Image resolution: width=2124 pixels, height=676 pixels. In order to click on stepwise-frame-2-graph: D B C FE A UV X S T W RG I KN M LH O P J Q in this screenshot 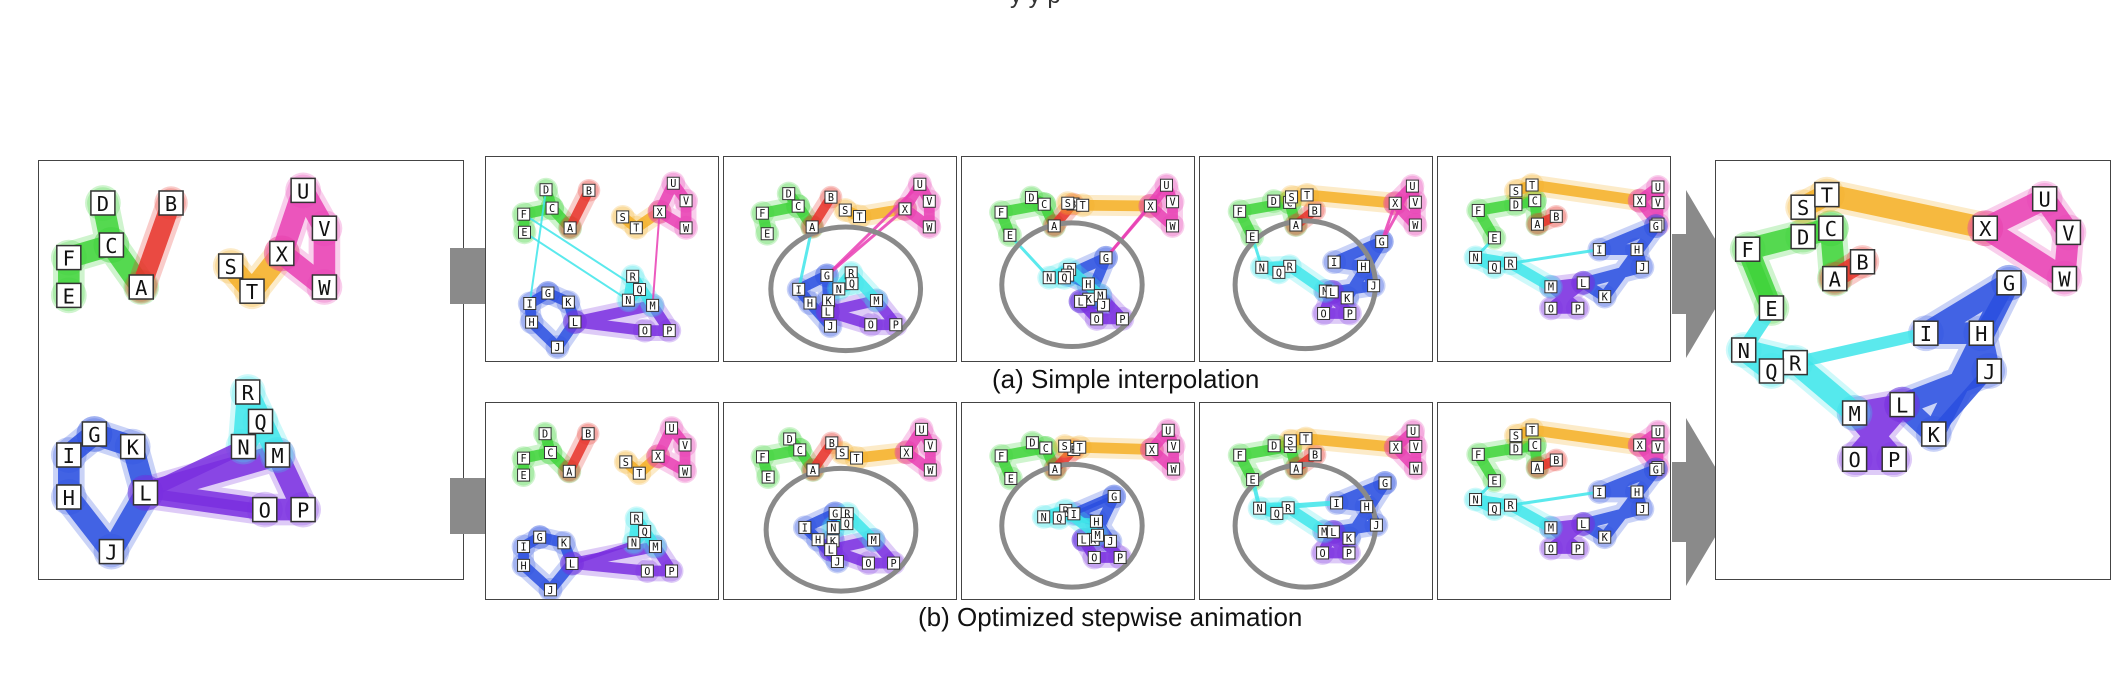, I will do `click(846, 505)`.